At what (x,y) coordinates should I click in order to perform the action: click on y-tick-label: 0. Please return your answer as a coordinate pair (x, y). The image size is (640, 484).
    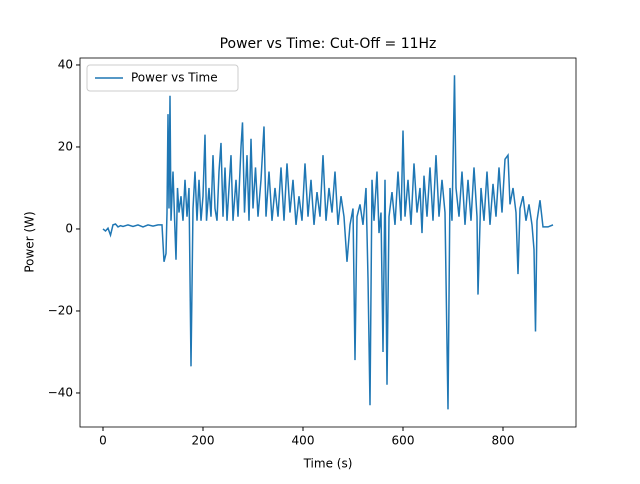
    Looking at the image, I should click on (69, 228).